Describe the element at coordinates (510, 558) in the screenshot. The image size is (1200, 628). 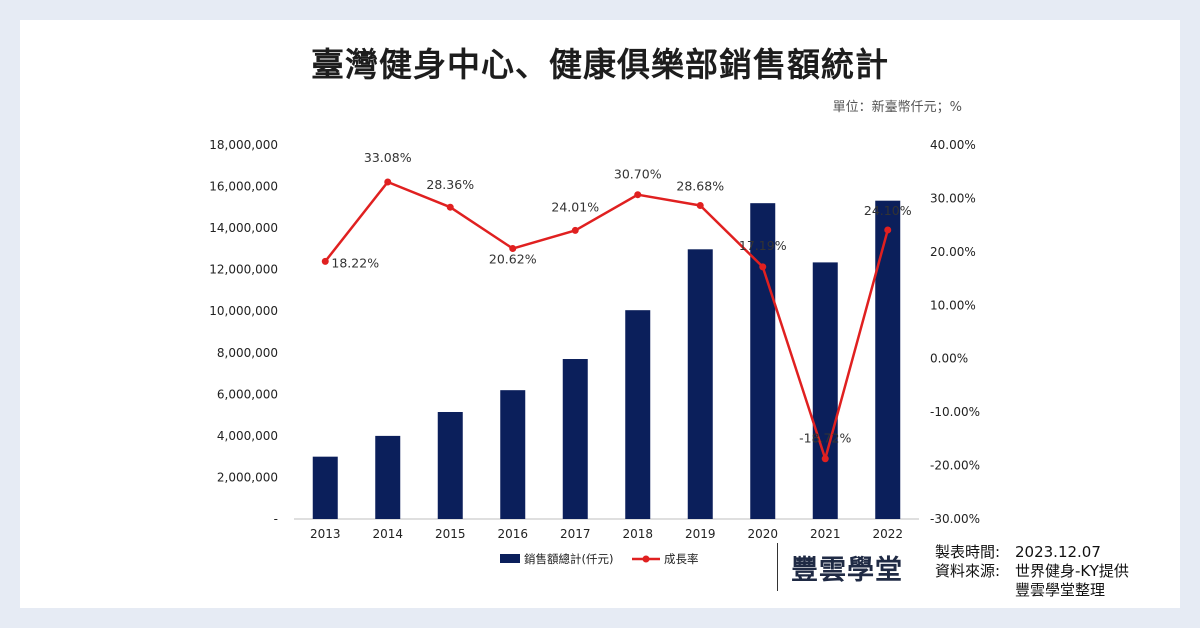
I see `legend-bar-swatch` at that location.